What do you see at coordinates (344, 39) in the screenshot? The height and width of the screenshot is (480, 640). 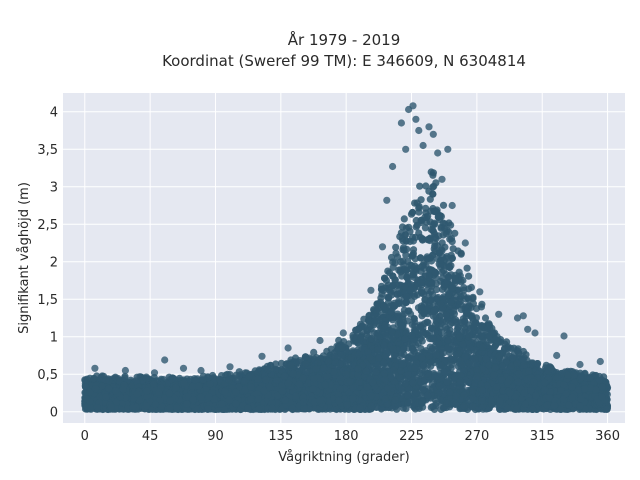 I see `chart-title-line1: År 1979 - 2019` at bounding box center [344, 39].